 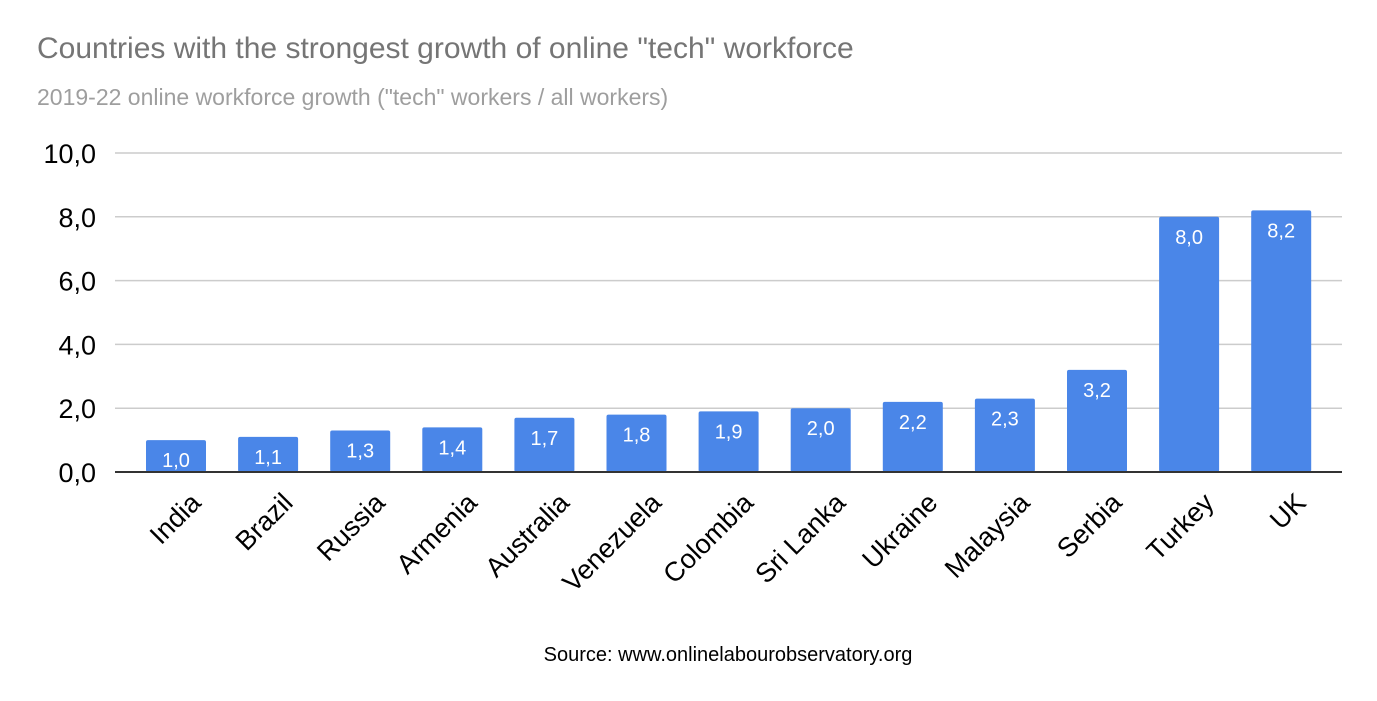 What do you see at coordinates (544, 439) in the screenshot?
I see `data-label: 1,7` at bounding box center [544, 439].